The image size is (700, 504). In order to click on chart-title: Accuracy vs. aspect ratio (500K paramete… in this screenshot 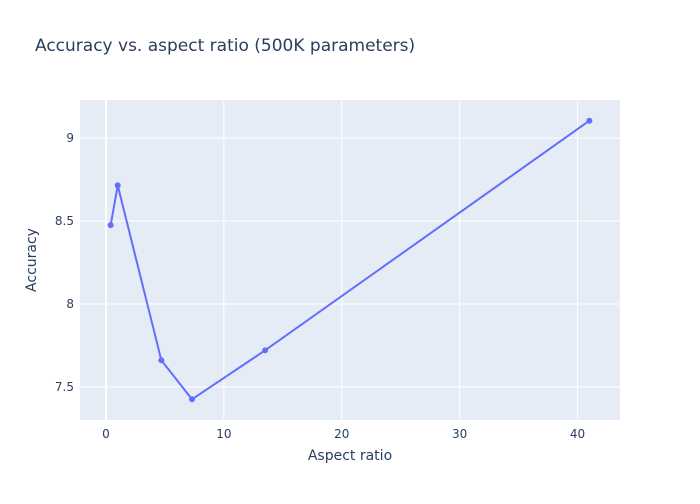, I will do `click(225, 46)`.